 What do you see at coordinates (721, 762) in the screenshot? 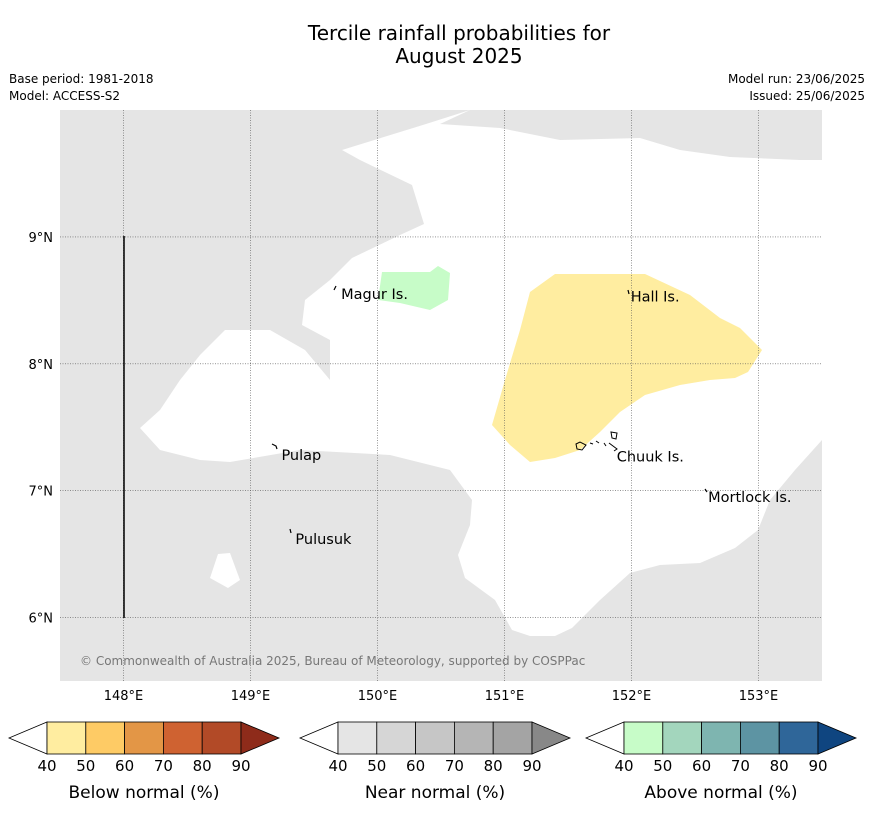
I see `colorbar-3: 40 50 60 70 80 90 Above normal (%)` at bounding box center [721, 762].